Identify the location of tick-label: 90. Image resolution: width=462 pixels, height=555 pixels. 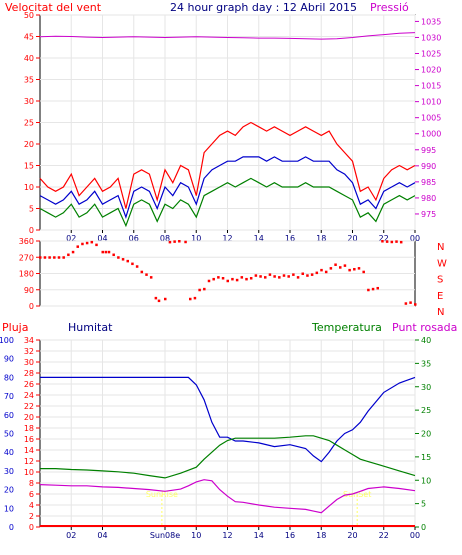
(29, 290).